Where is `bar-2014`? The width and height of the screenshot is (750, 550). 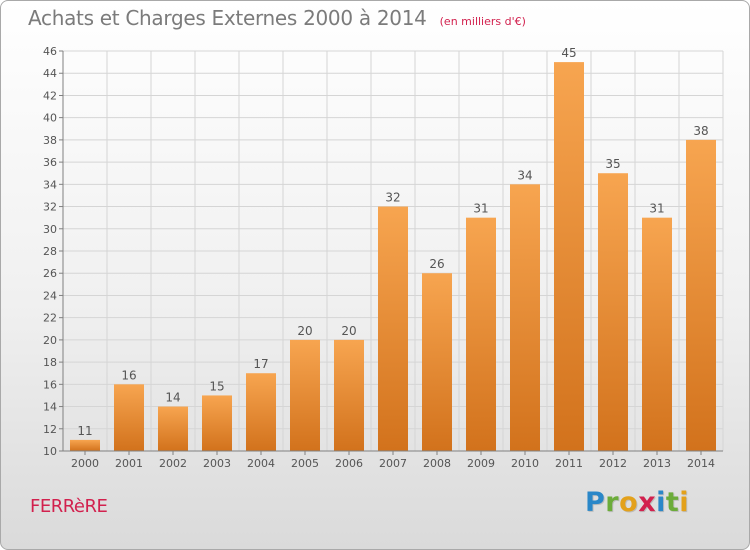
bar-2014 is located at coordinates (701, 295).